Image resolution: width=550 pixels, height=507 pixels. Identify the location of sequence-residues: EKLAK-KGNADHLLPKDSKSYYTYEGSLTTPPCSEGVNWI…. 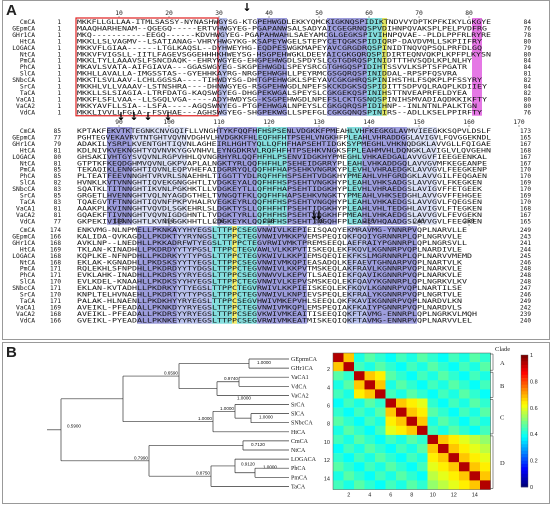
(269, 262).